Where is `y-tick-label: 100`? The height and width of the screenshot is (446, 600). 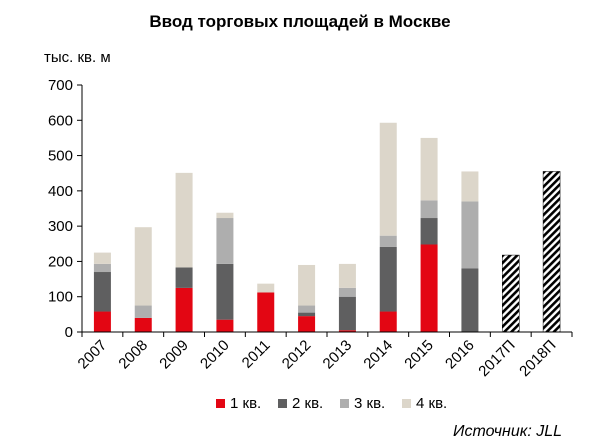 y-tick-label: 100 is located at coordinates (60, 297).